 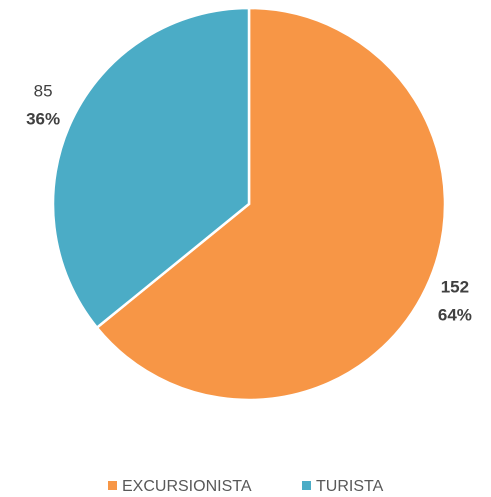 What do you see at coordinates (43, 91) in the screenshot?
I see `data-label-value: 85` at bounding box center [43, 91].